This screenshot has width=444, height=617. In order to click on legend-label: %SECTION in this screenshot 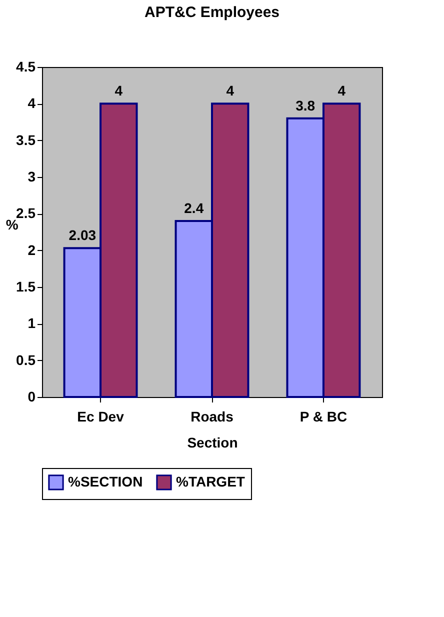, I will do `click(105, 481)`.